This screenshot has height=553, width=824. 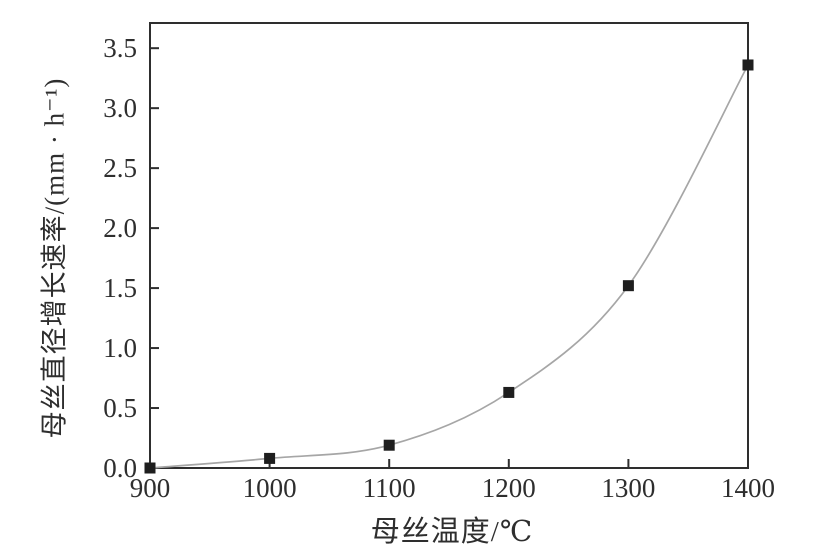 I want to click on y-axis-title: 母丝直径增长速率/(mm · h⁻¹), so click(x=54, y=258).